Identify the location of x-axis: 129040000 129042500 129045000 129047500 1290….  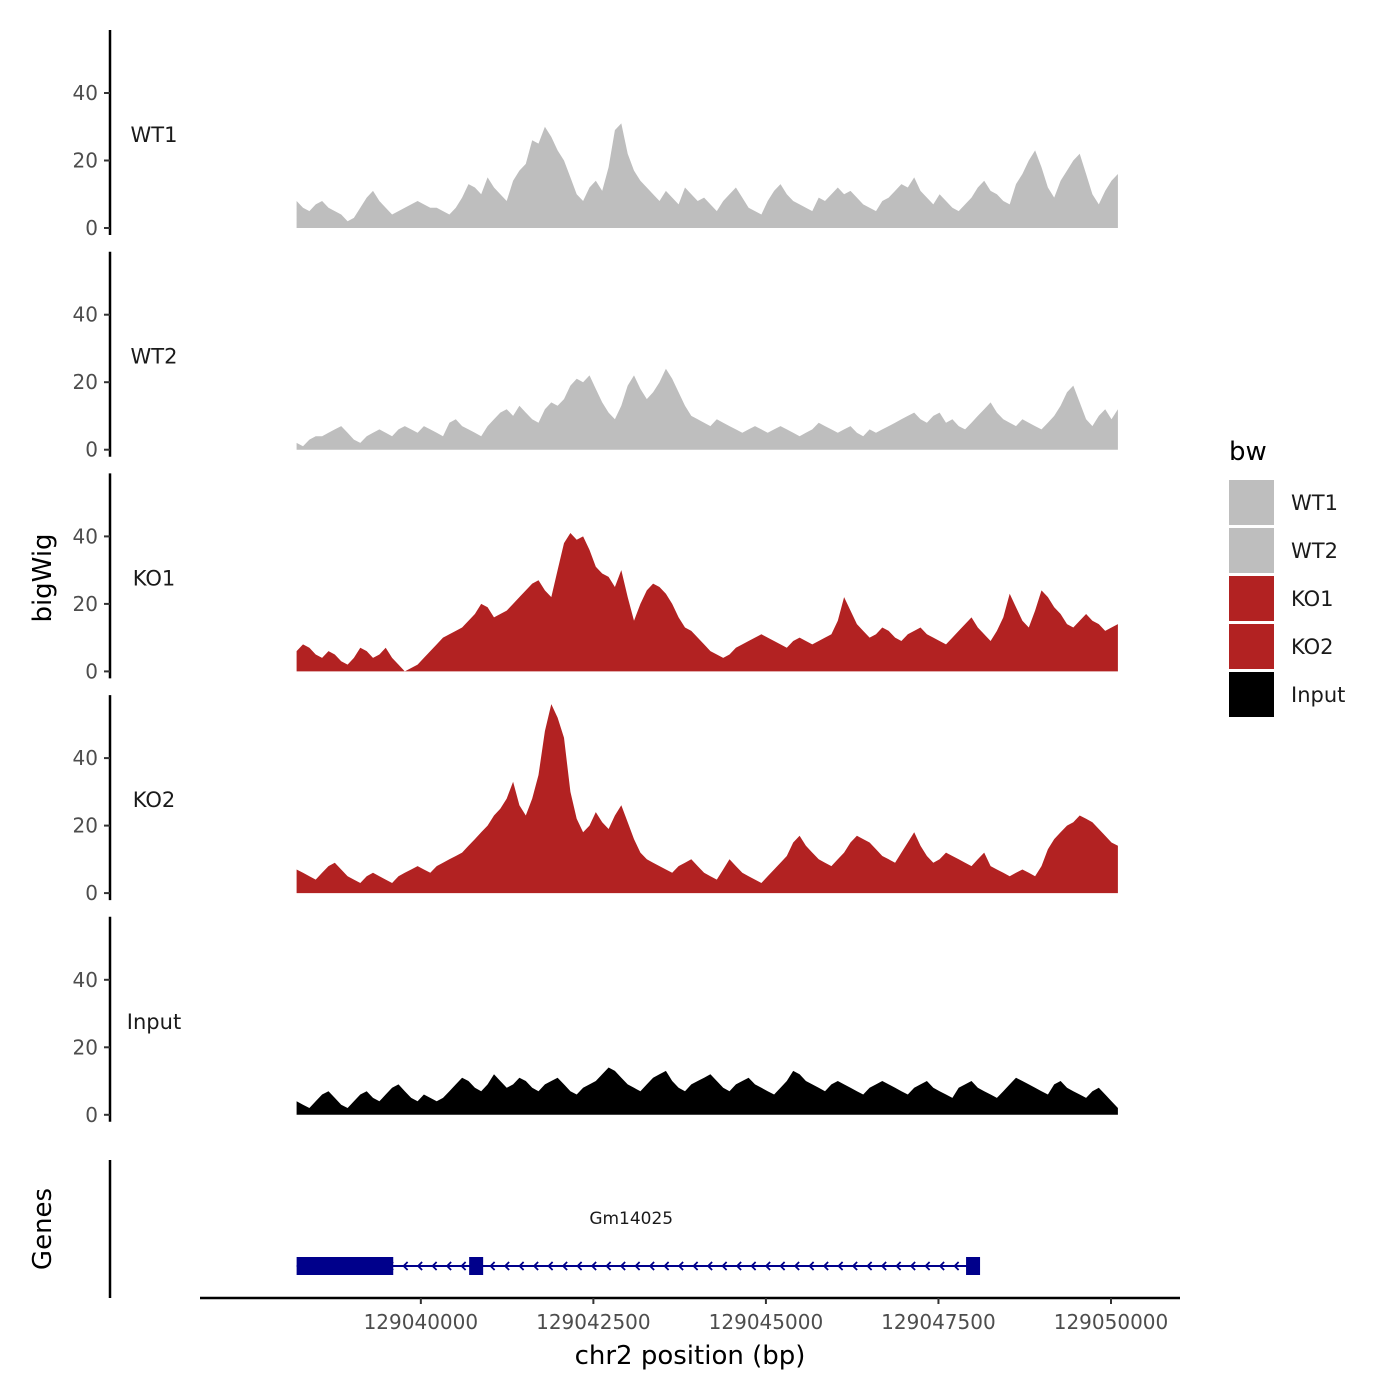
(690, 1315).